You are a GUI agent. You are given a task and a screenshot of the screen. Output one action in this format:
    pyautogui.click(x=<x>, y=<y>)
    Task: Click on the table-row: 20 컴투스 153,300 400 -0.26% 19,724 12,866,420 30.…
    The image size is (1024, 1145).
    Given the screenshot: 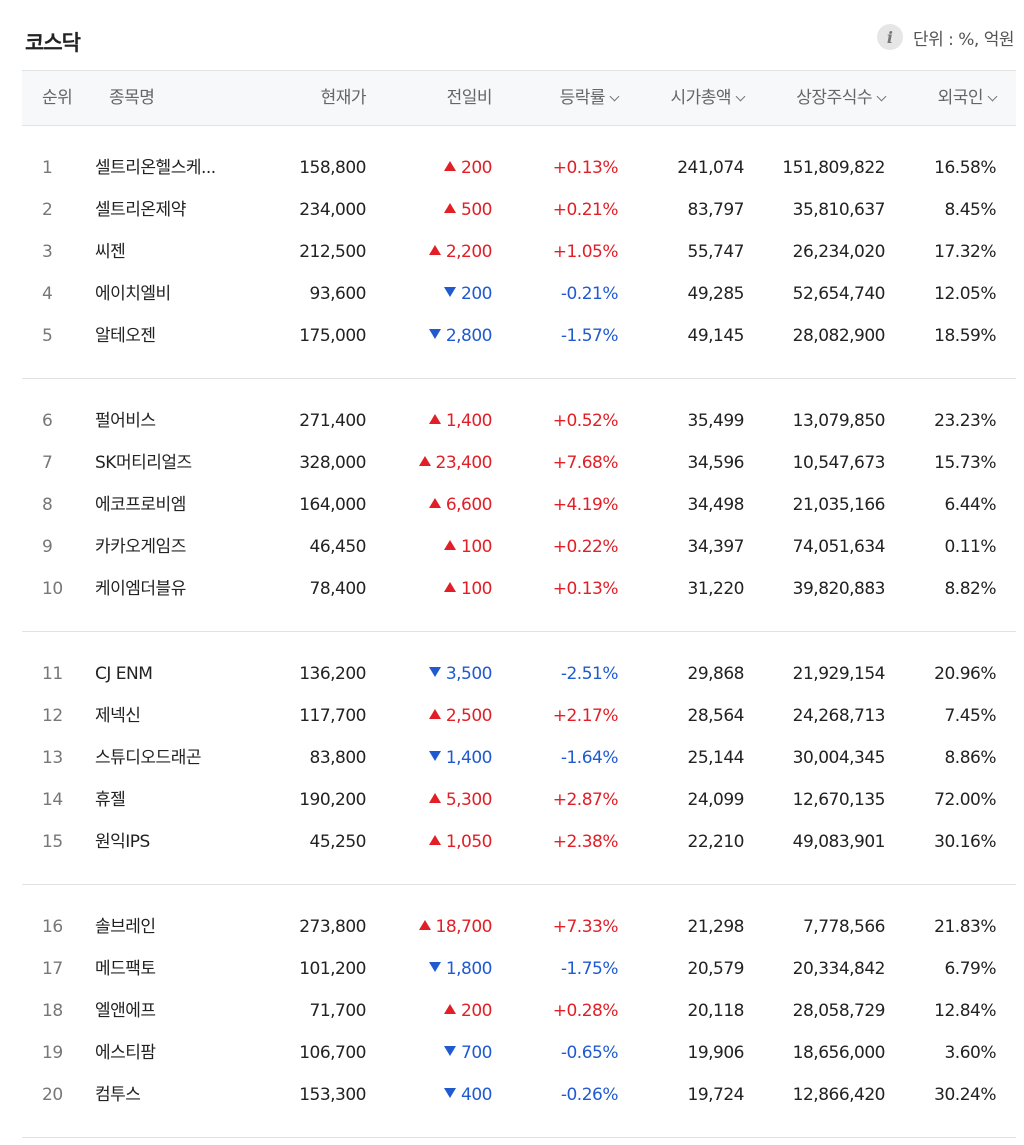 What is the action you would take?
    pyautogui.click(x=519, y=1095)
    